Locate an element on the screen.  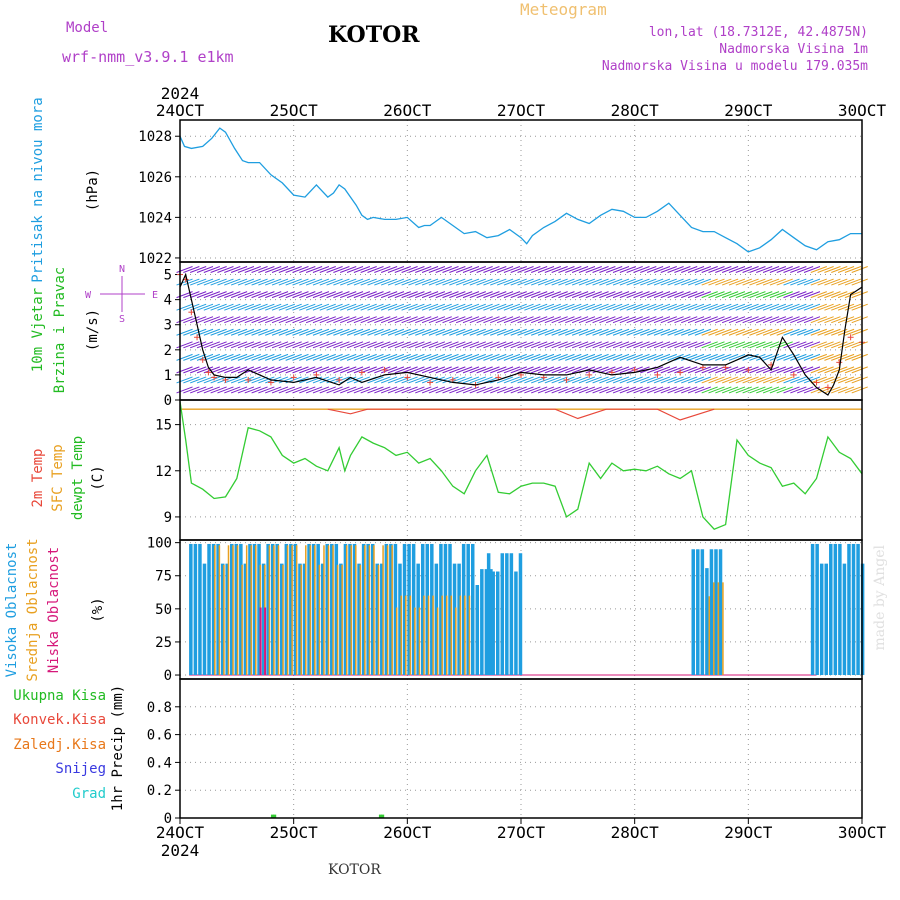
temp-unit: (C) is located at coordinates (98, 477).